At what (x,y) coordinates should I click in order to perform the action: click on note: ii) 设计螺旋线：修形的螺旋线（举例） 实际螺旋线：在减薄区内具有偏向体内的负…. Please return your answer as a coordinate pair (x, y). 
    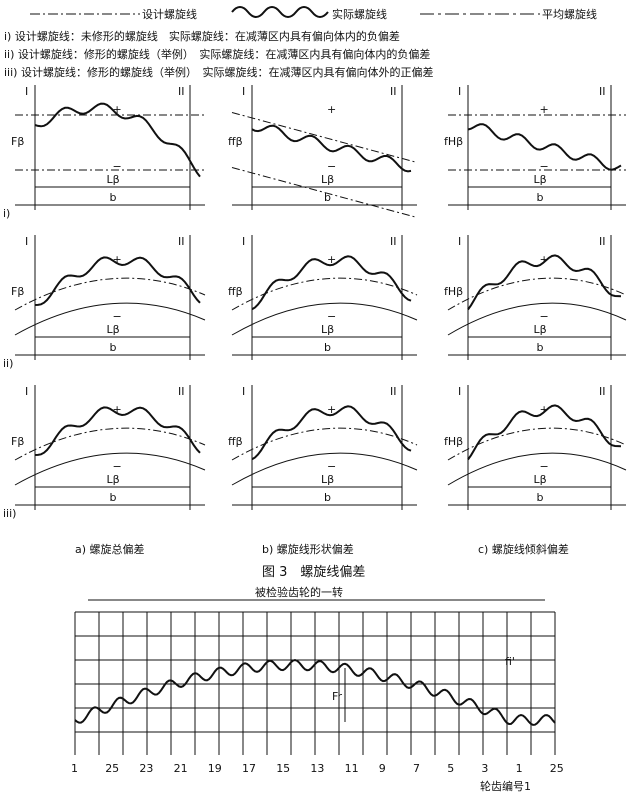
    Looking at the image, I should click on (217, 54).